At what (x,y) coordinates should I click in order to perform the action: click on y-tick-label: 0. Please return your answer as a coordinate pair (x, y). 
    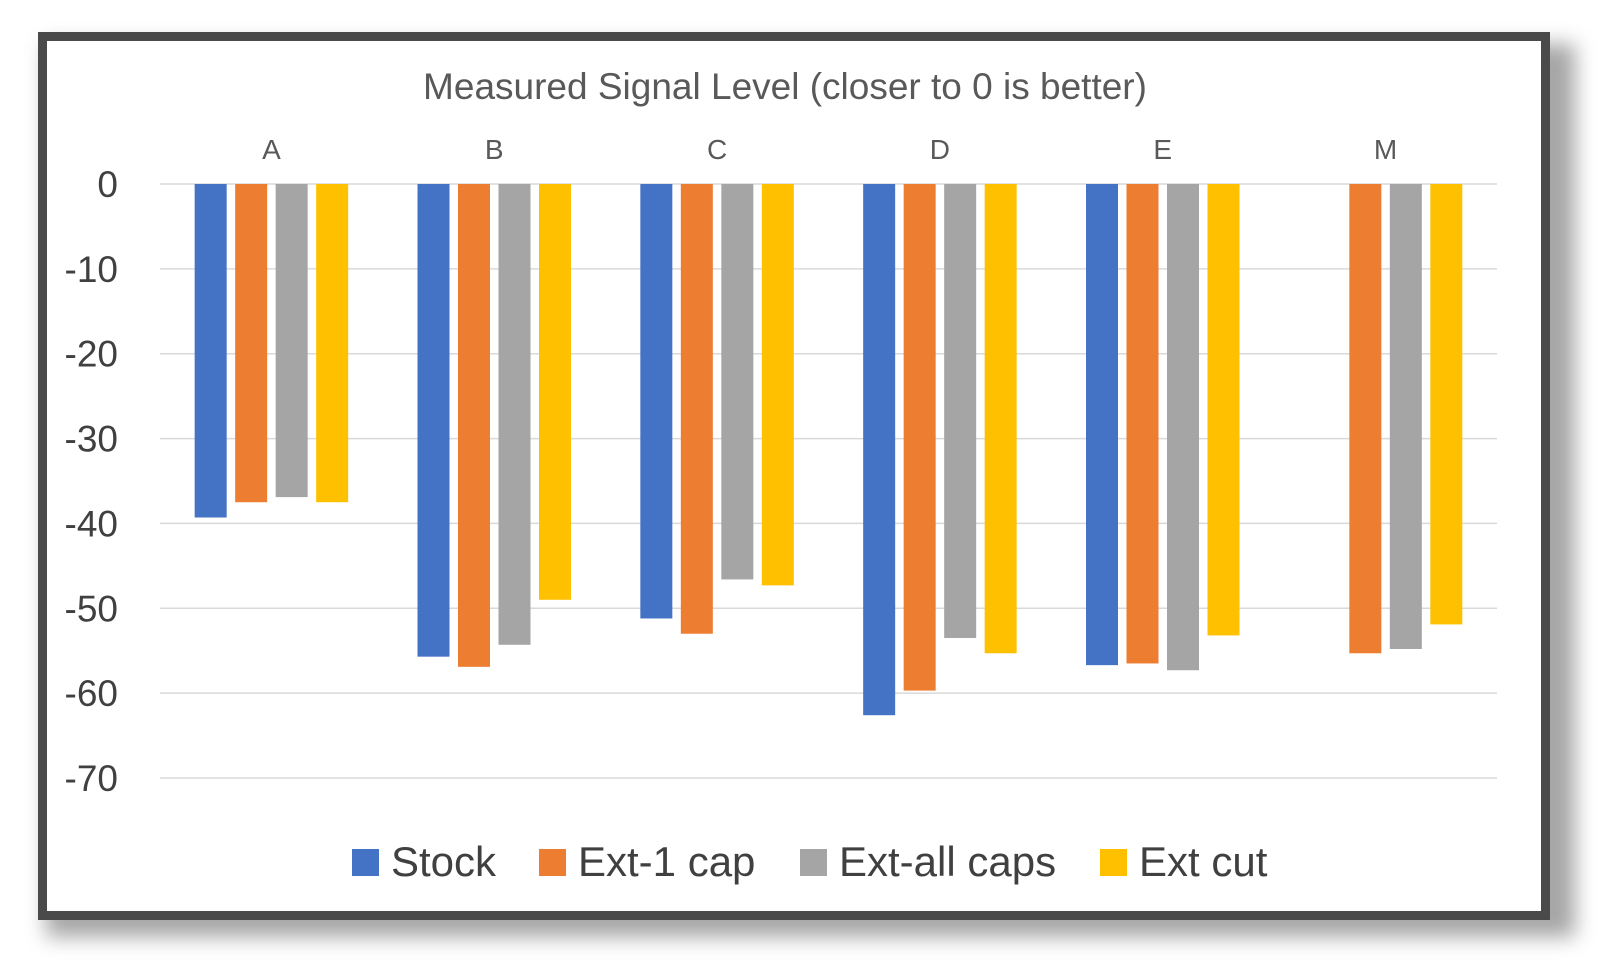
    Looking at the image, I should click on (107, 184).